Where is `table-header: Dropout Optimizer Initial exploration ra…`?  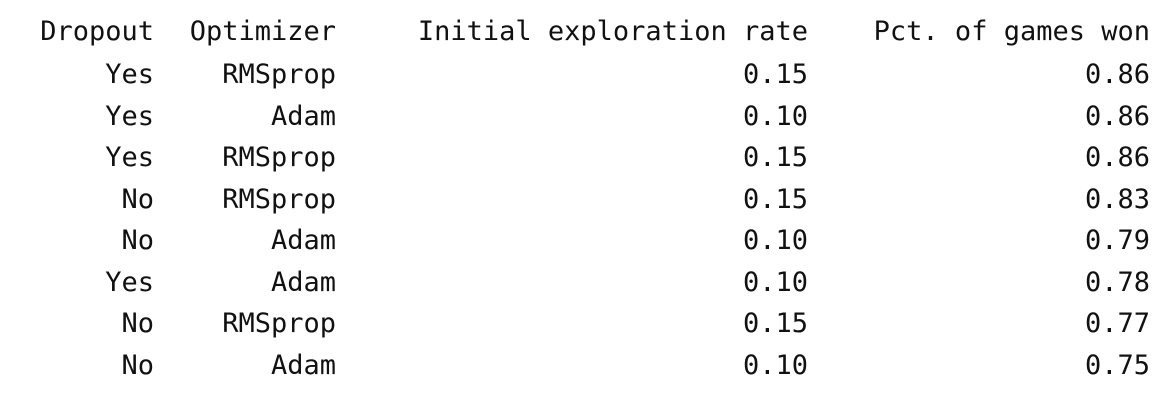 table-header: Dropout Optimizer Initial exploration ra… is located at coordinates (578, 32).